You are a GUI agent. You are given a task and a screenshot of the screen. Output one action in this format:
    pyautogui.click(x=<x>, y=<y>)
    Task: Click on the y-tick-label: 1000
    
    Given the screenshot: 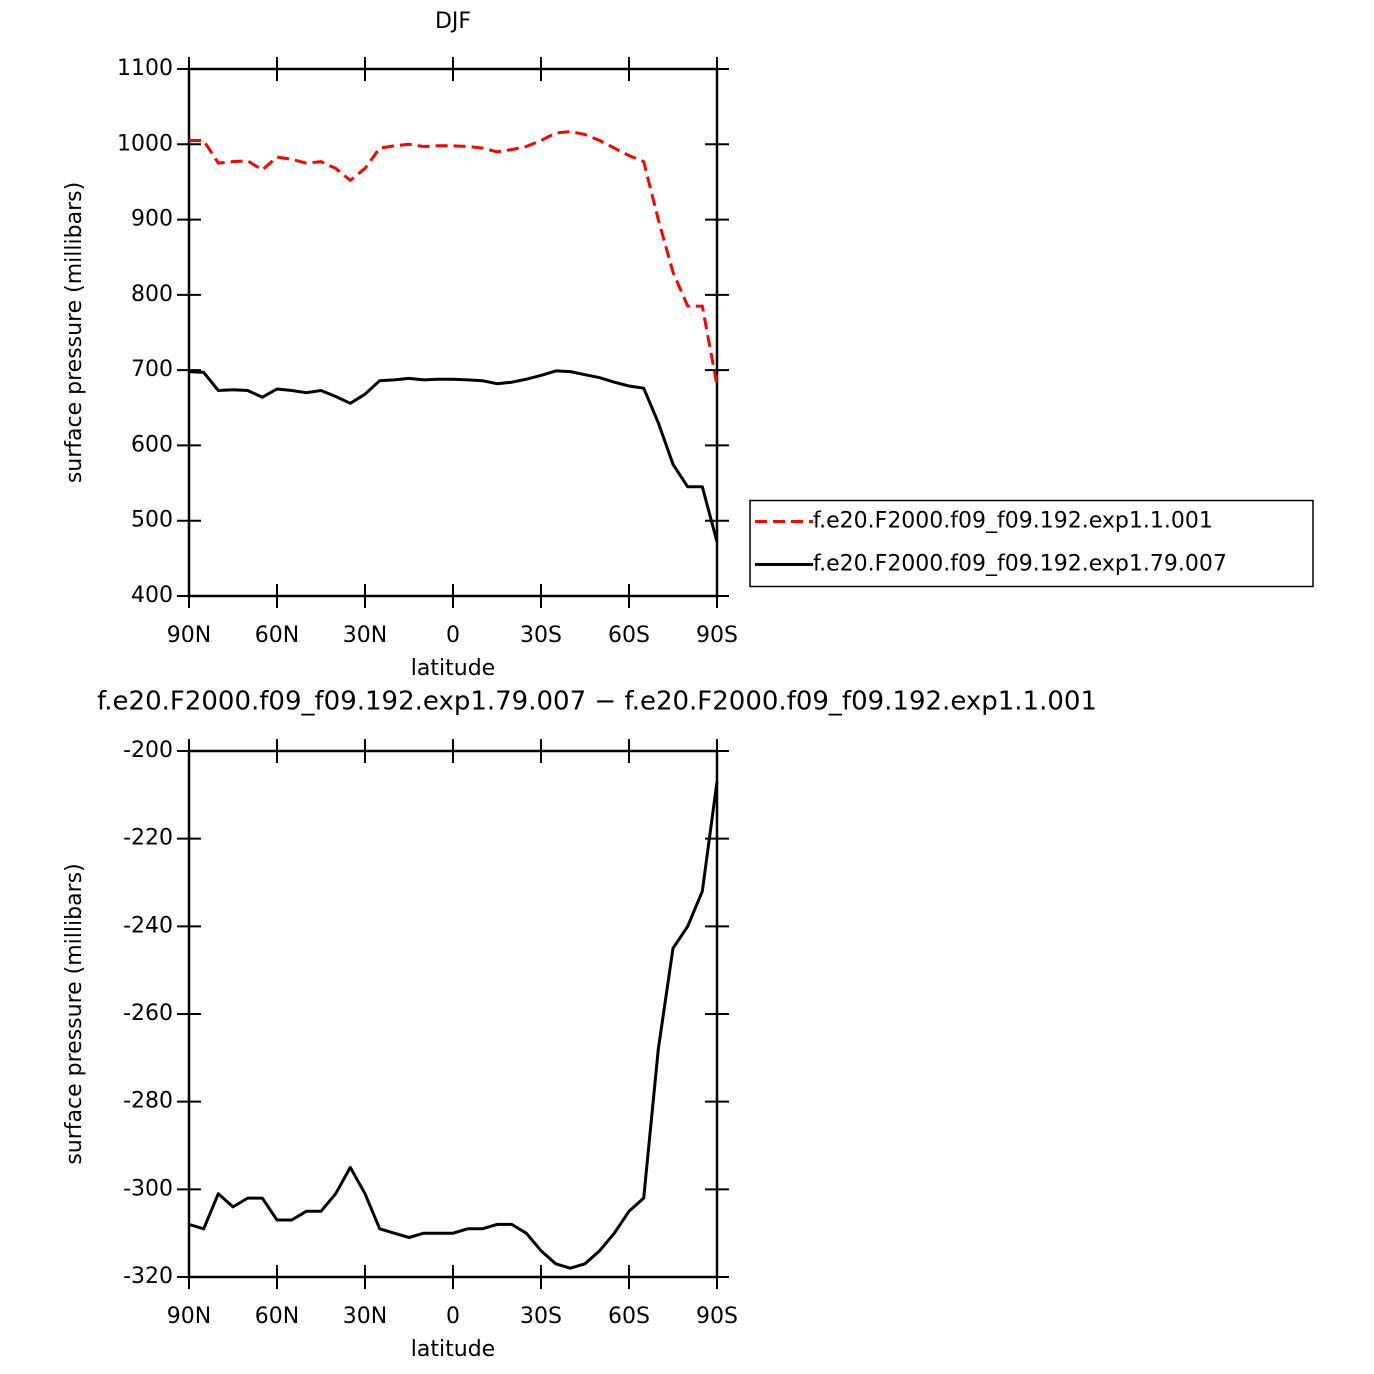 What is the action you would take?
    pyautogui.click(x=145, y=143)
    